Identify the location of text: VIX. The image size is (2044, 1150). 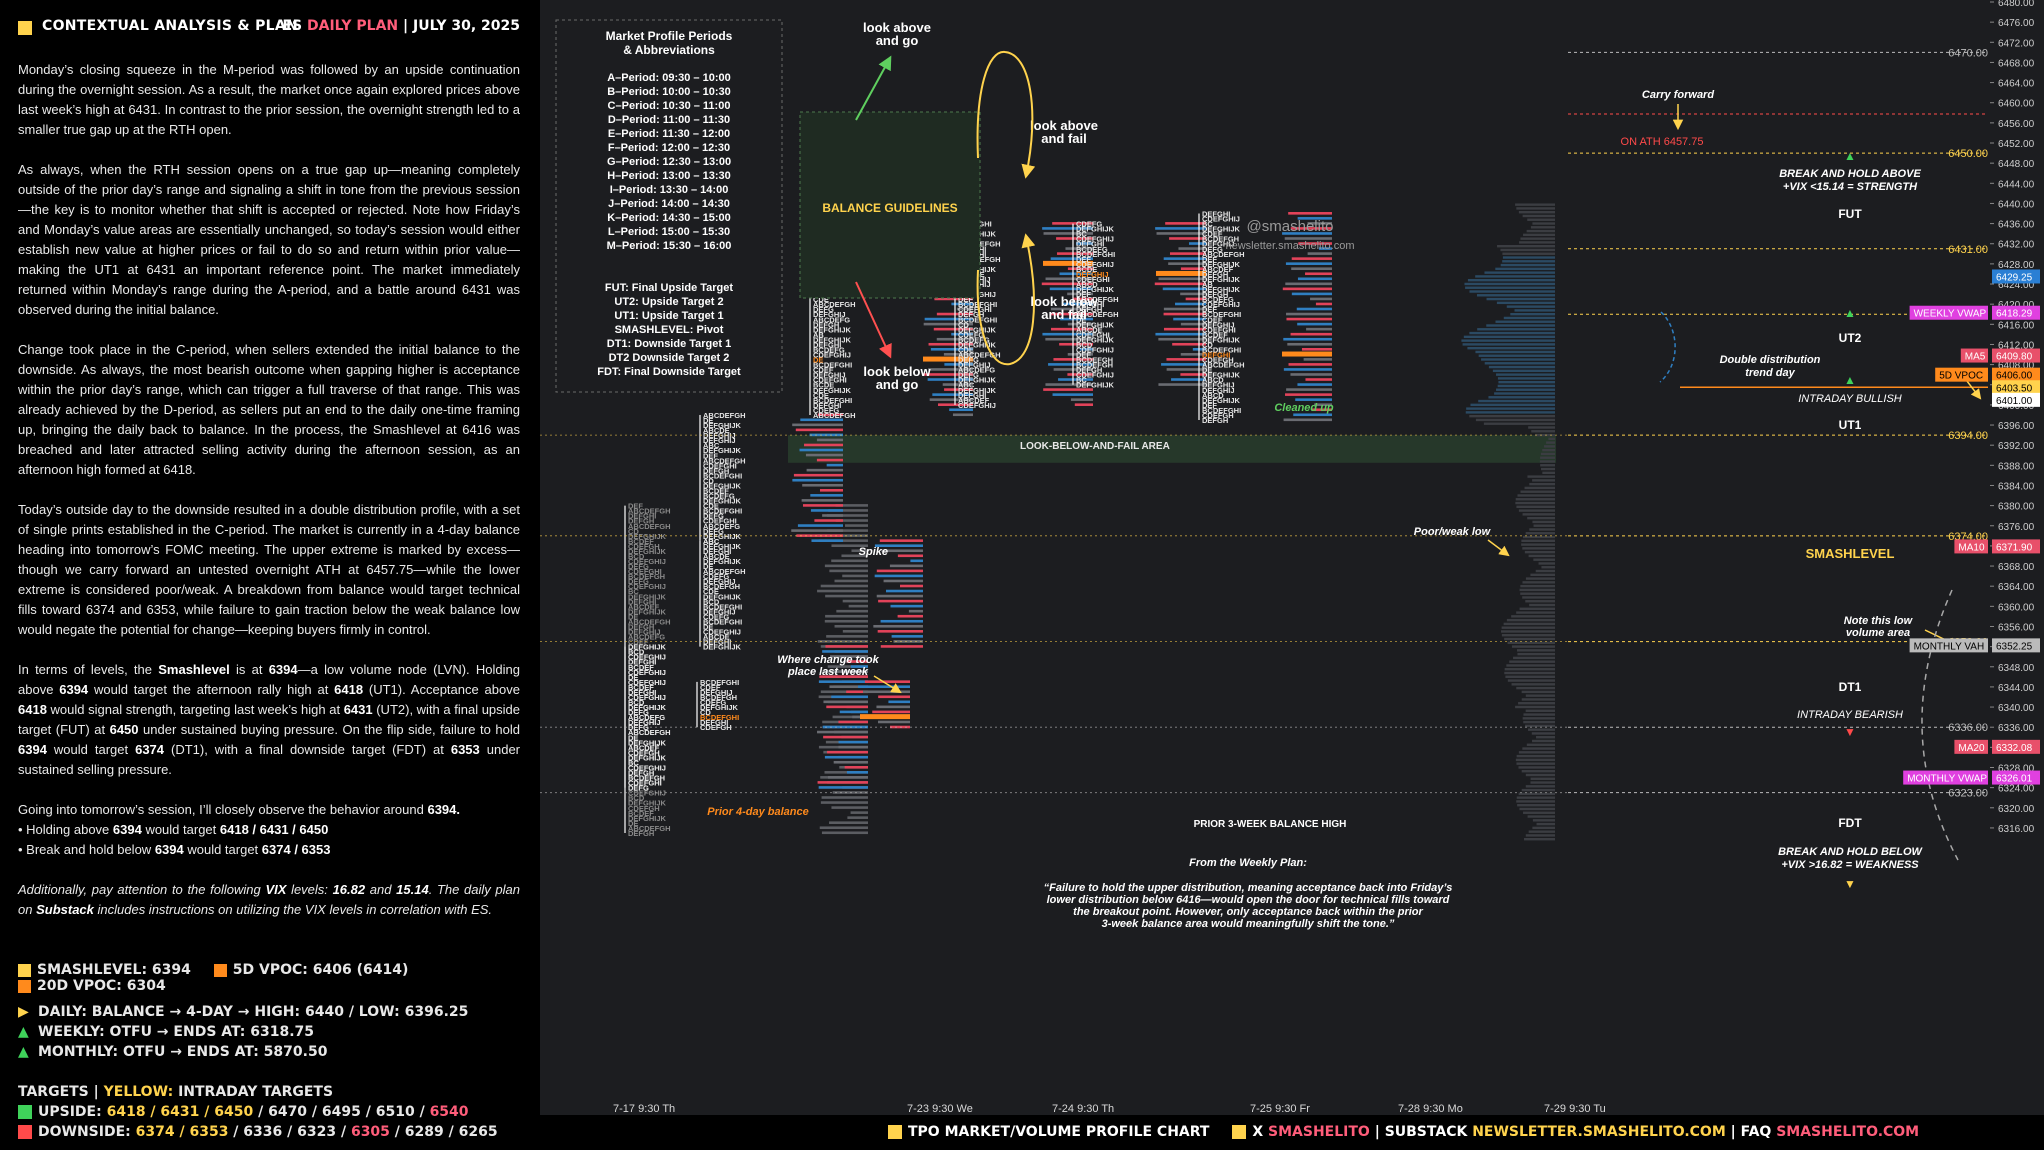
(276, 889).